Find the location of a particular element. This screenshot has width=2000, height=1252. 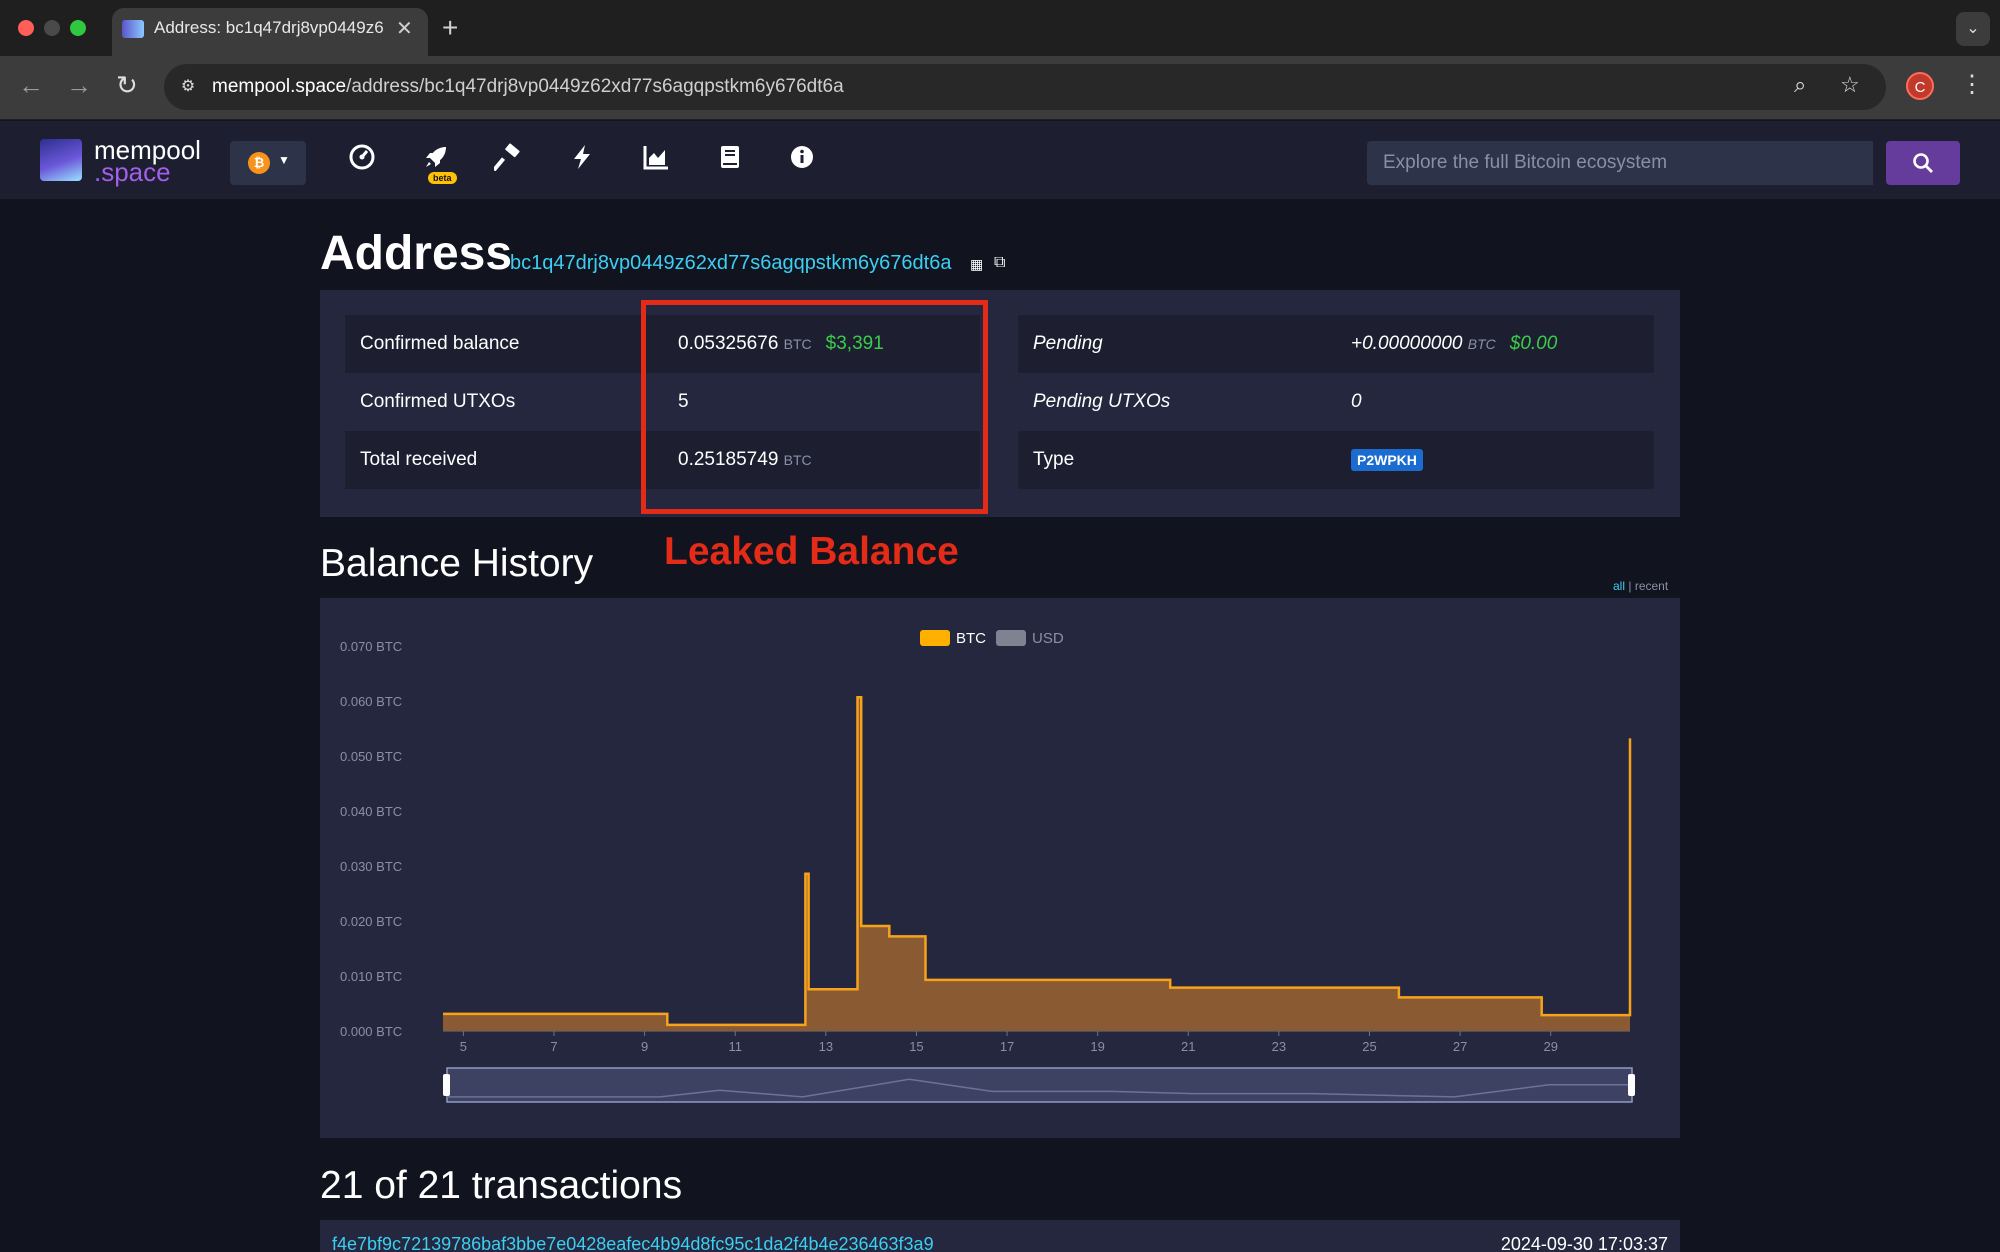

dashboard-icon is located at coordinates (362, 159).